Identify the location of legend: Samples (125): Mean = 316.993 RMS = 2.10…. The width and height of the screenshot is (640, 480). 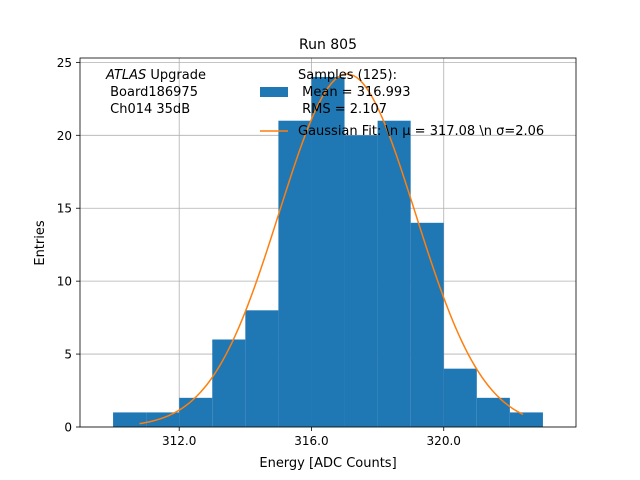
(402, 103).